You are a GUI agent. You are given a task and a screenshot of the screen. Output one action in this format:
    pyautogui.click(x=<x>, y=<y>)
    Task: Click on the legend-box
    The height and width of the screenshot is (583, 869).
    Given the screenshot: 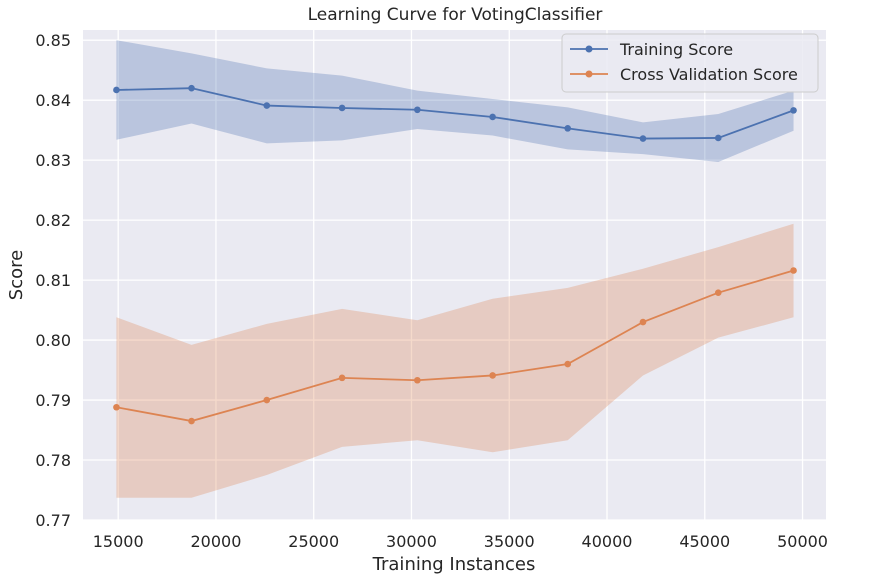 What is the action you would take?
    pyautogui.click(x=690, y=63)
    